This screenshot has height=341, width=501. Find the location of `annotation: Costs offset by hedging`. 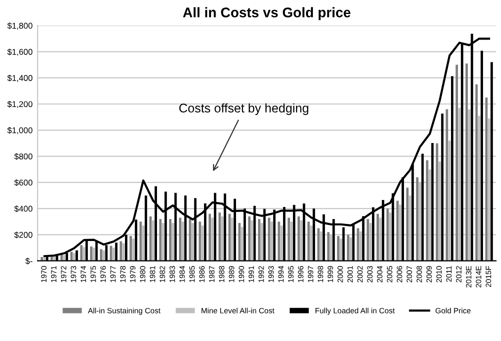

annotation: Costs offset by hedging is located at coordinates (243, 109).